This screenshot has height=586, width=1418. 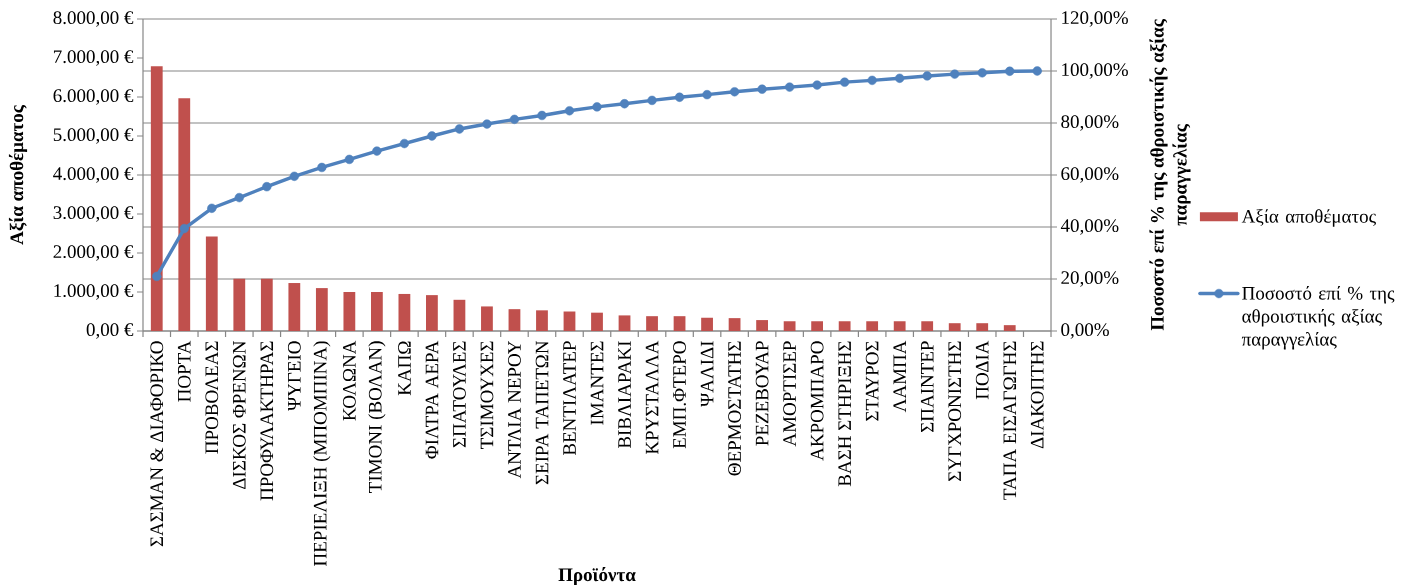 What do you see at coordinates (955, 411) in the screenshot?
I see `x-tick-label: ΣΥΓΧΡΟΝΙΣΤΗΣ` at bounding box center [955, 411].